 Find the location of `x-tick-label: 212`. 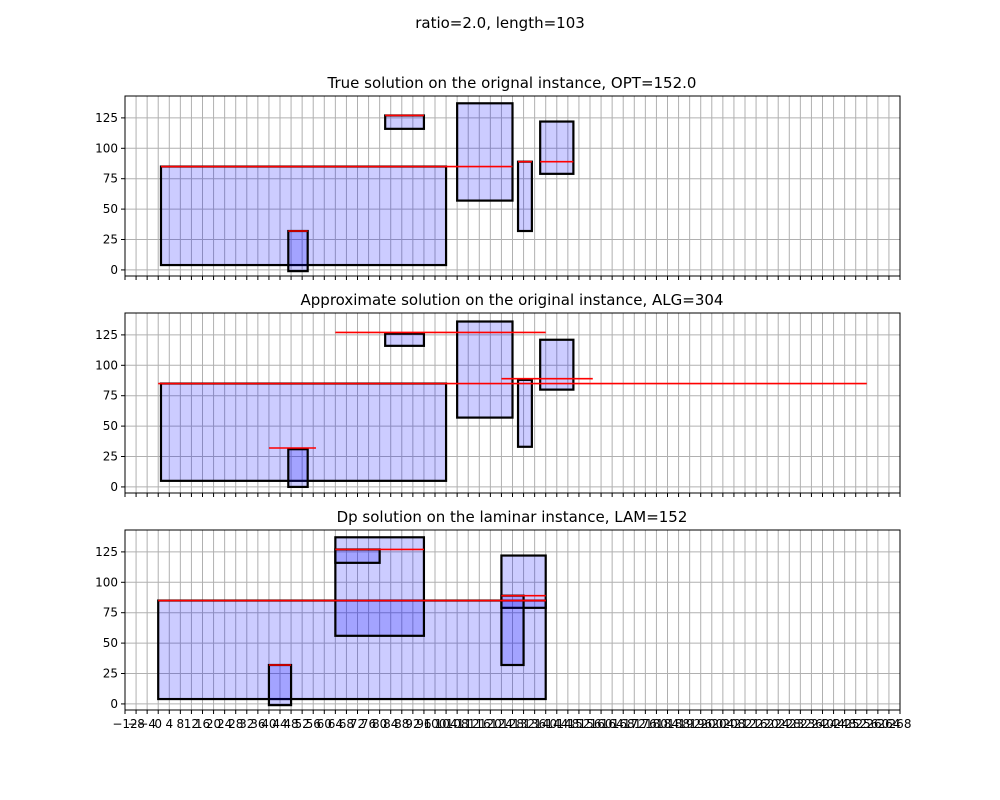

x-tick-label: 212 is located at coordinates (745, 724).